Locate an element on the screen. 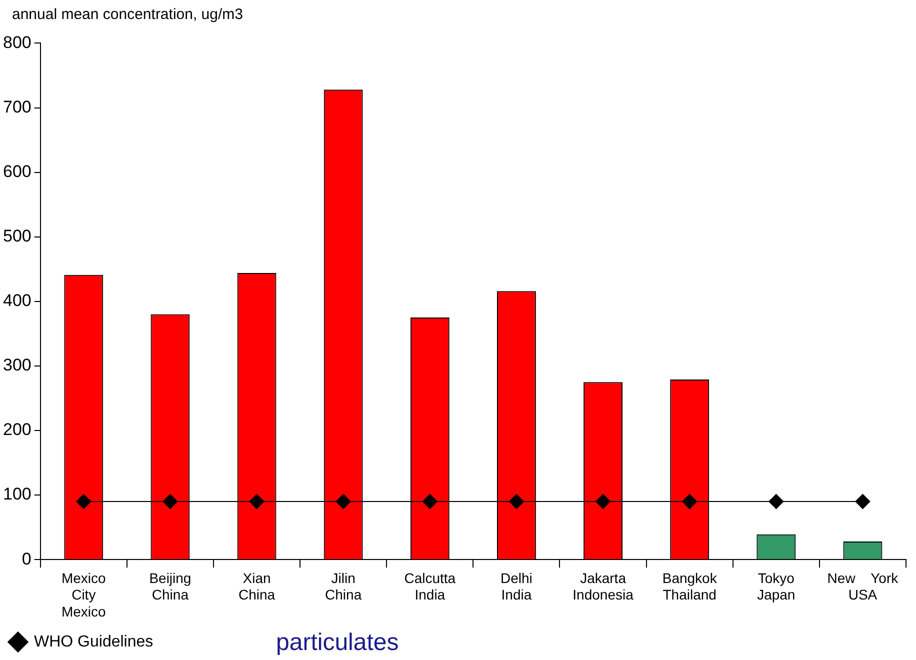  x-tick-label: Xian China is located at coordinates (257, 586).